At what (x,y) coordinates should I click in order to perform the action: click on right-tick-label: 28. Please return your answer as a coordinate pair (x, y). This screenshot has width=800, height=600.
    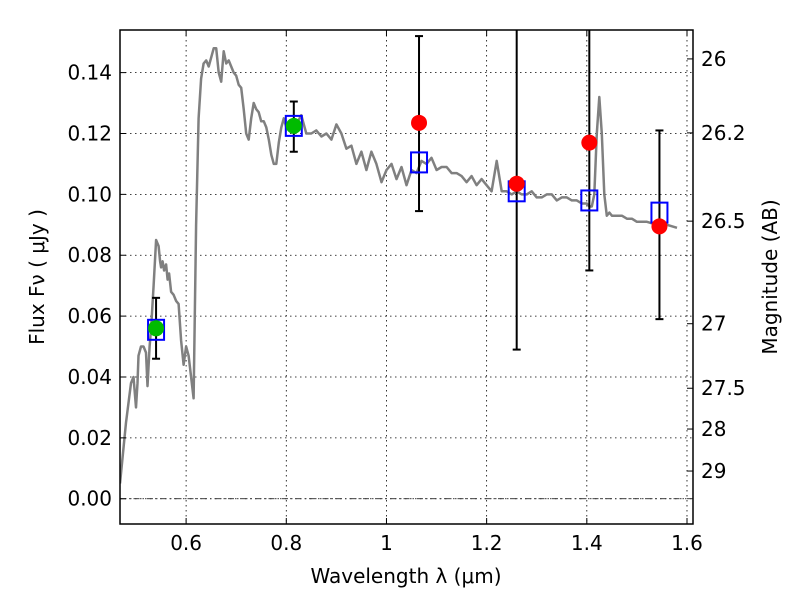
    Looking at the image, I should click on (713, 429).